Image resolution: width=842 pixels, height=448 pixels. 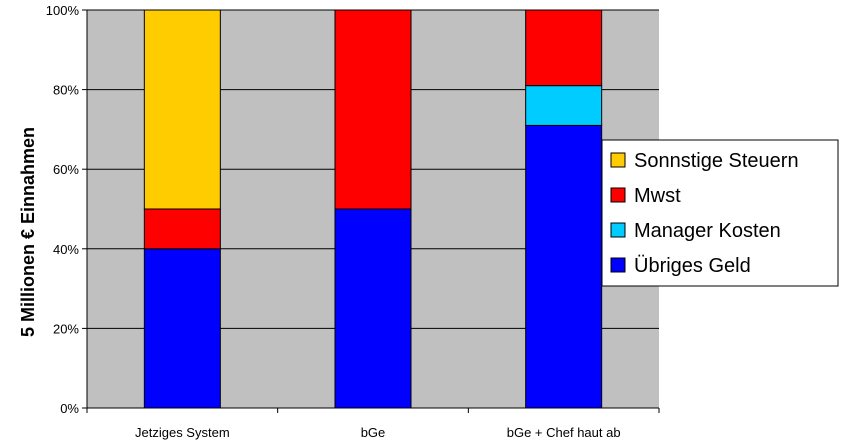 I want to click on legend-label: Sonnstige Steuern, so click(x=716, y=161).